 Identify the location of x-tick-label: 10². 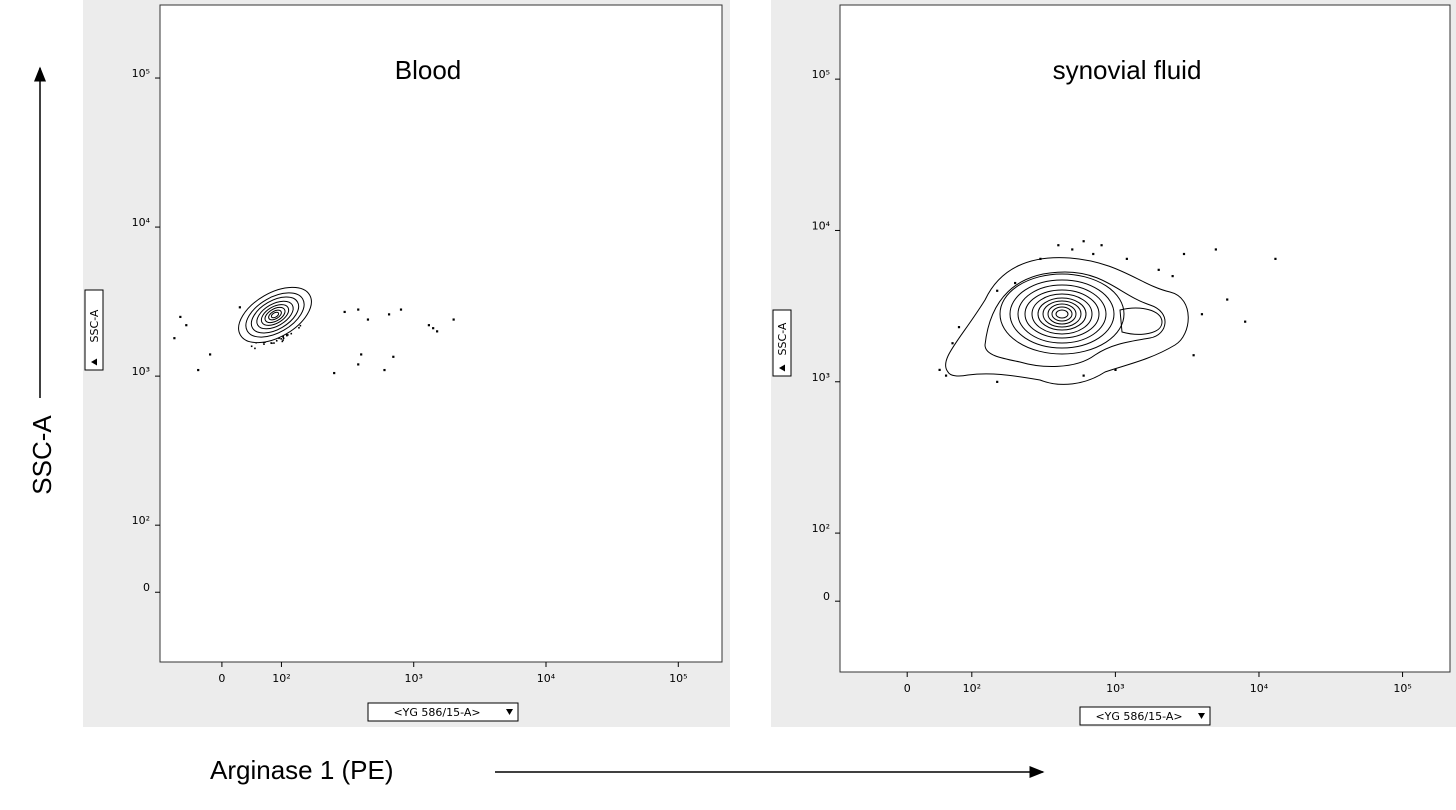
(281, 678).